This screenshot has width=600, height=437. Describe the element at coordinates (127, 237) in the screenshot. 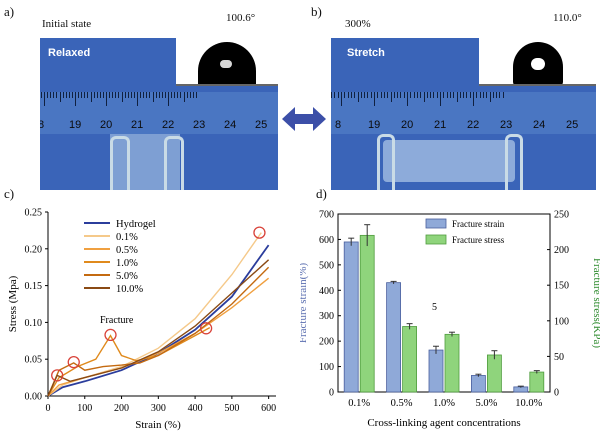

I see `legend-label: 0.1%` at that location.